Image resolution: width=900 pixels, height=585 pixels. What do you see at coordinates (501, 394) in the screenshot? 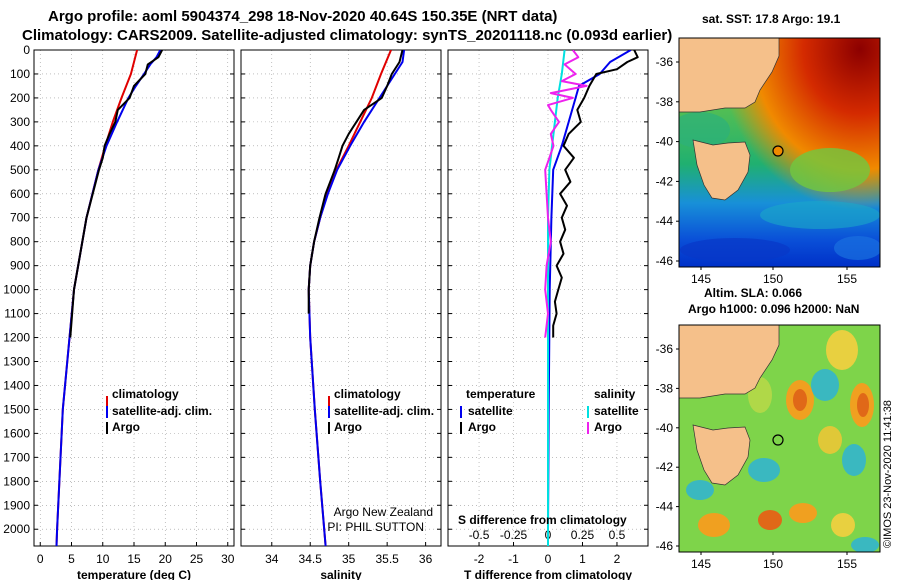
I see `legend-temperature-heading: temperature` at bounding box center [501, 394].